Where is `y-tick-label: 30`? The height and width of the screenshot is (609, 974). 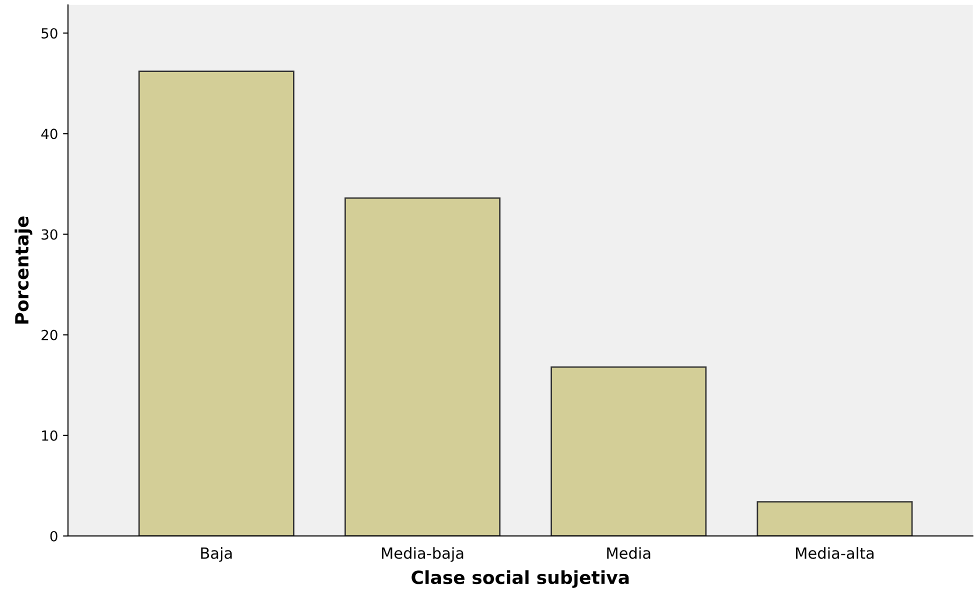 y-tick-label: 30 is located at coordinates (50, 234).